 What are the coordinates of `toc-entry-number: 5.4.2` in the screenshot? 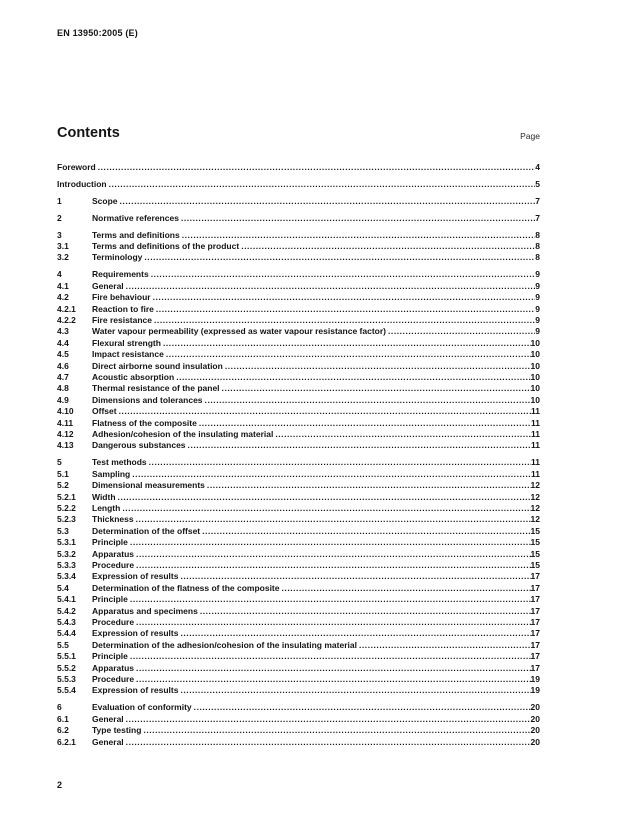 It's located at (66, 610).